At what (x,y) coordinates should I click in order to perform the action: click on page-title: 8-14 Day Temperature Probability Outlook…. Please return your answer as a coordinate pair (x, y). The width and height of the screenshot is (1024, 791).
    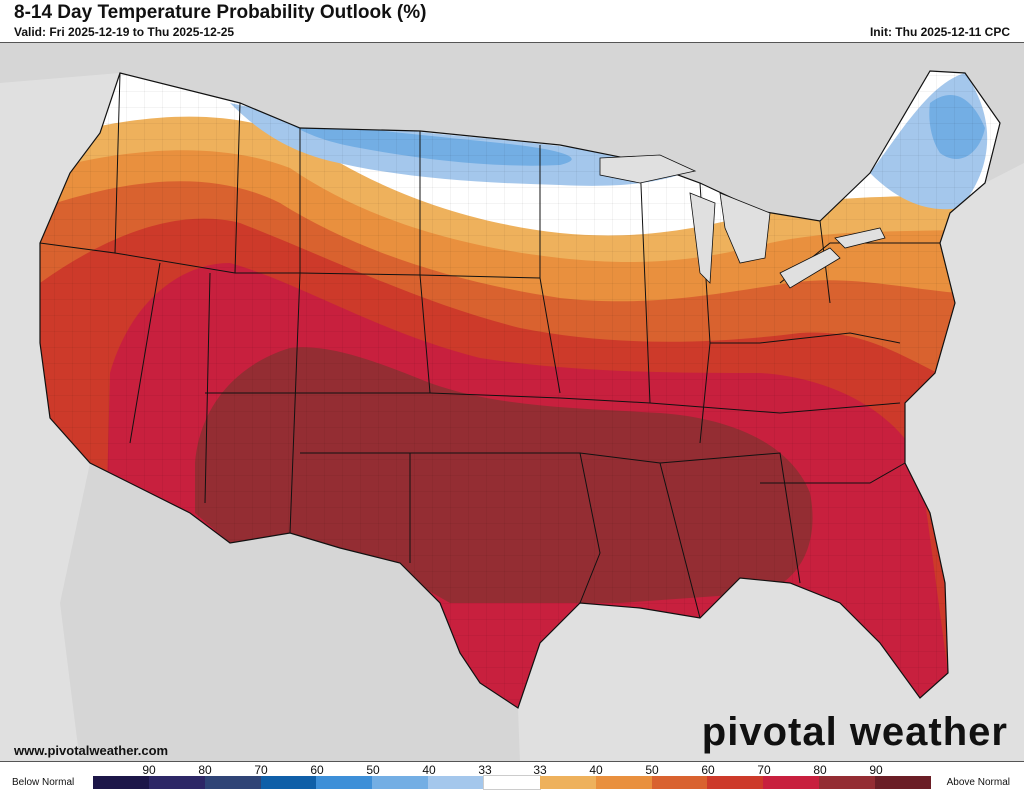
    Looking at the image, I should click on (220, 12).